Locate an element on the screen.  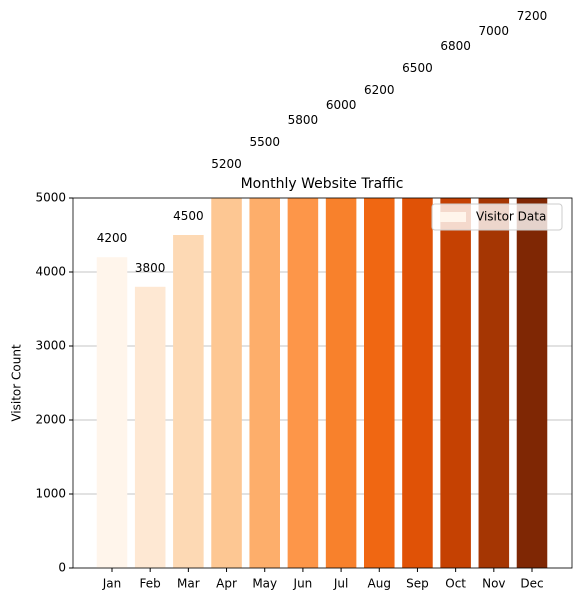
x-tick-label: Mar is located at coordinates (188, 584).